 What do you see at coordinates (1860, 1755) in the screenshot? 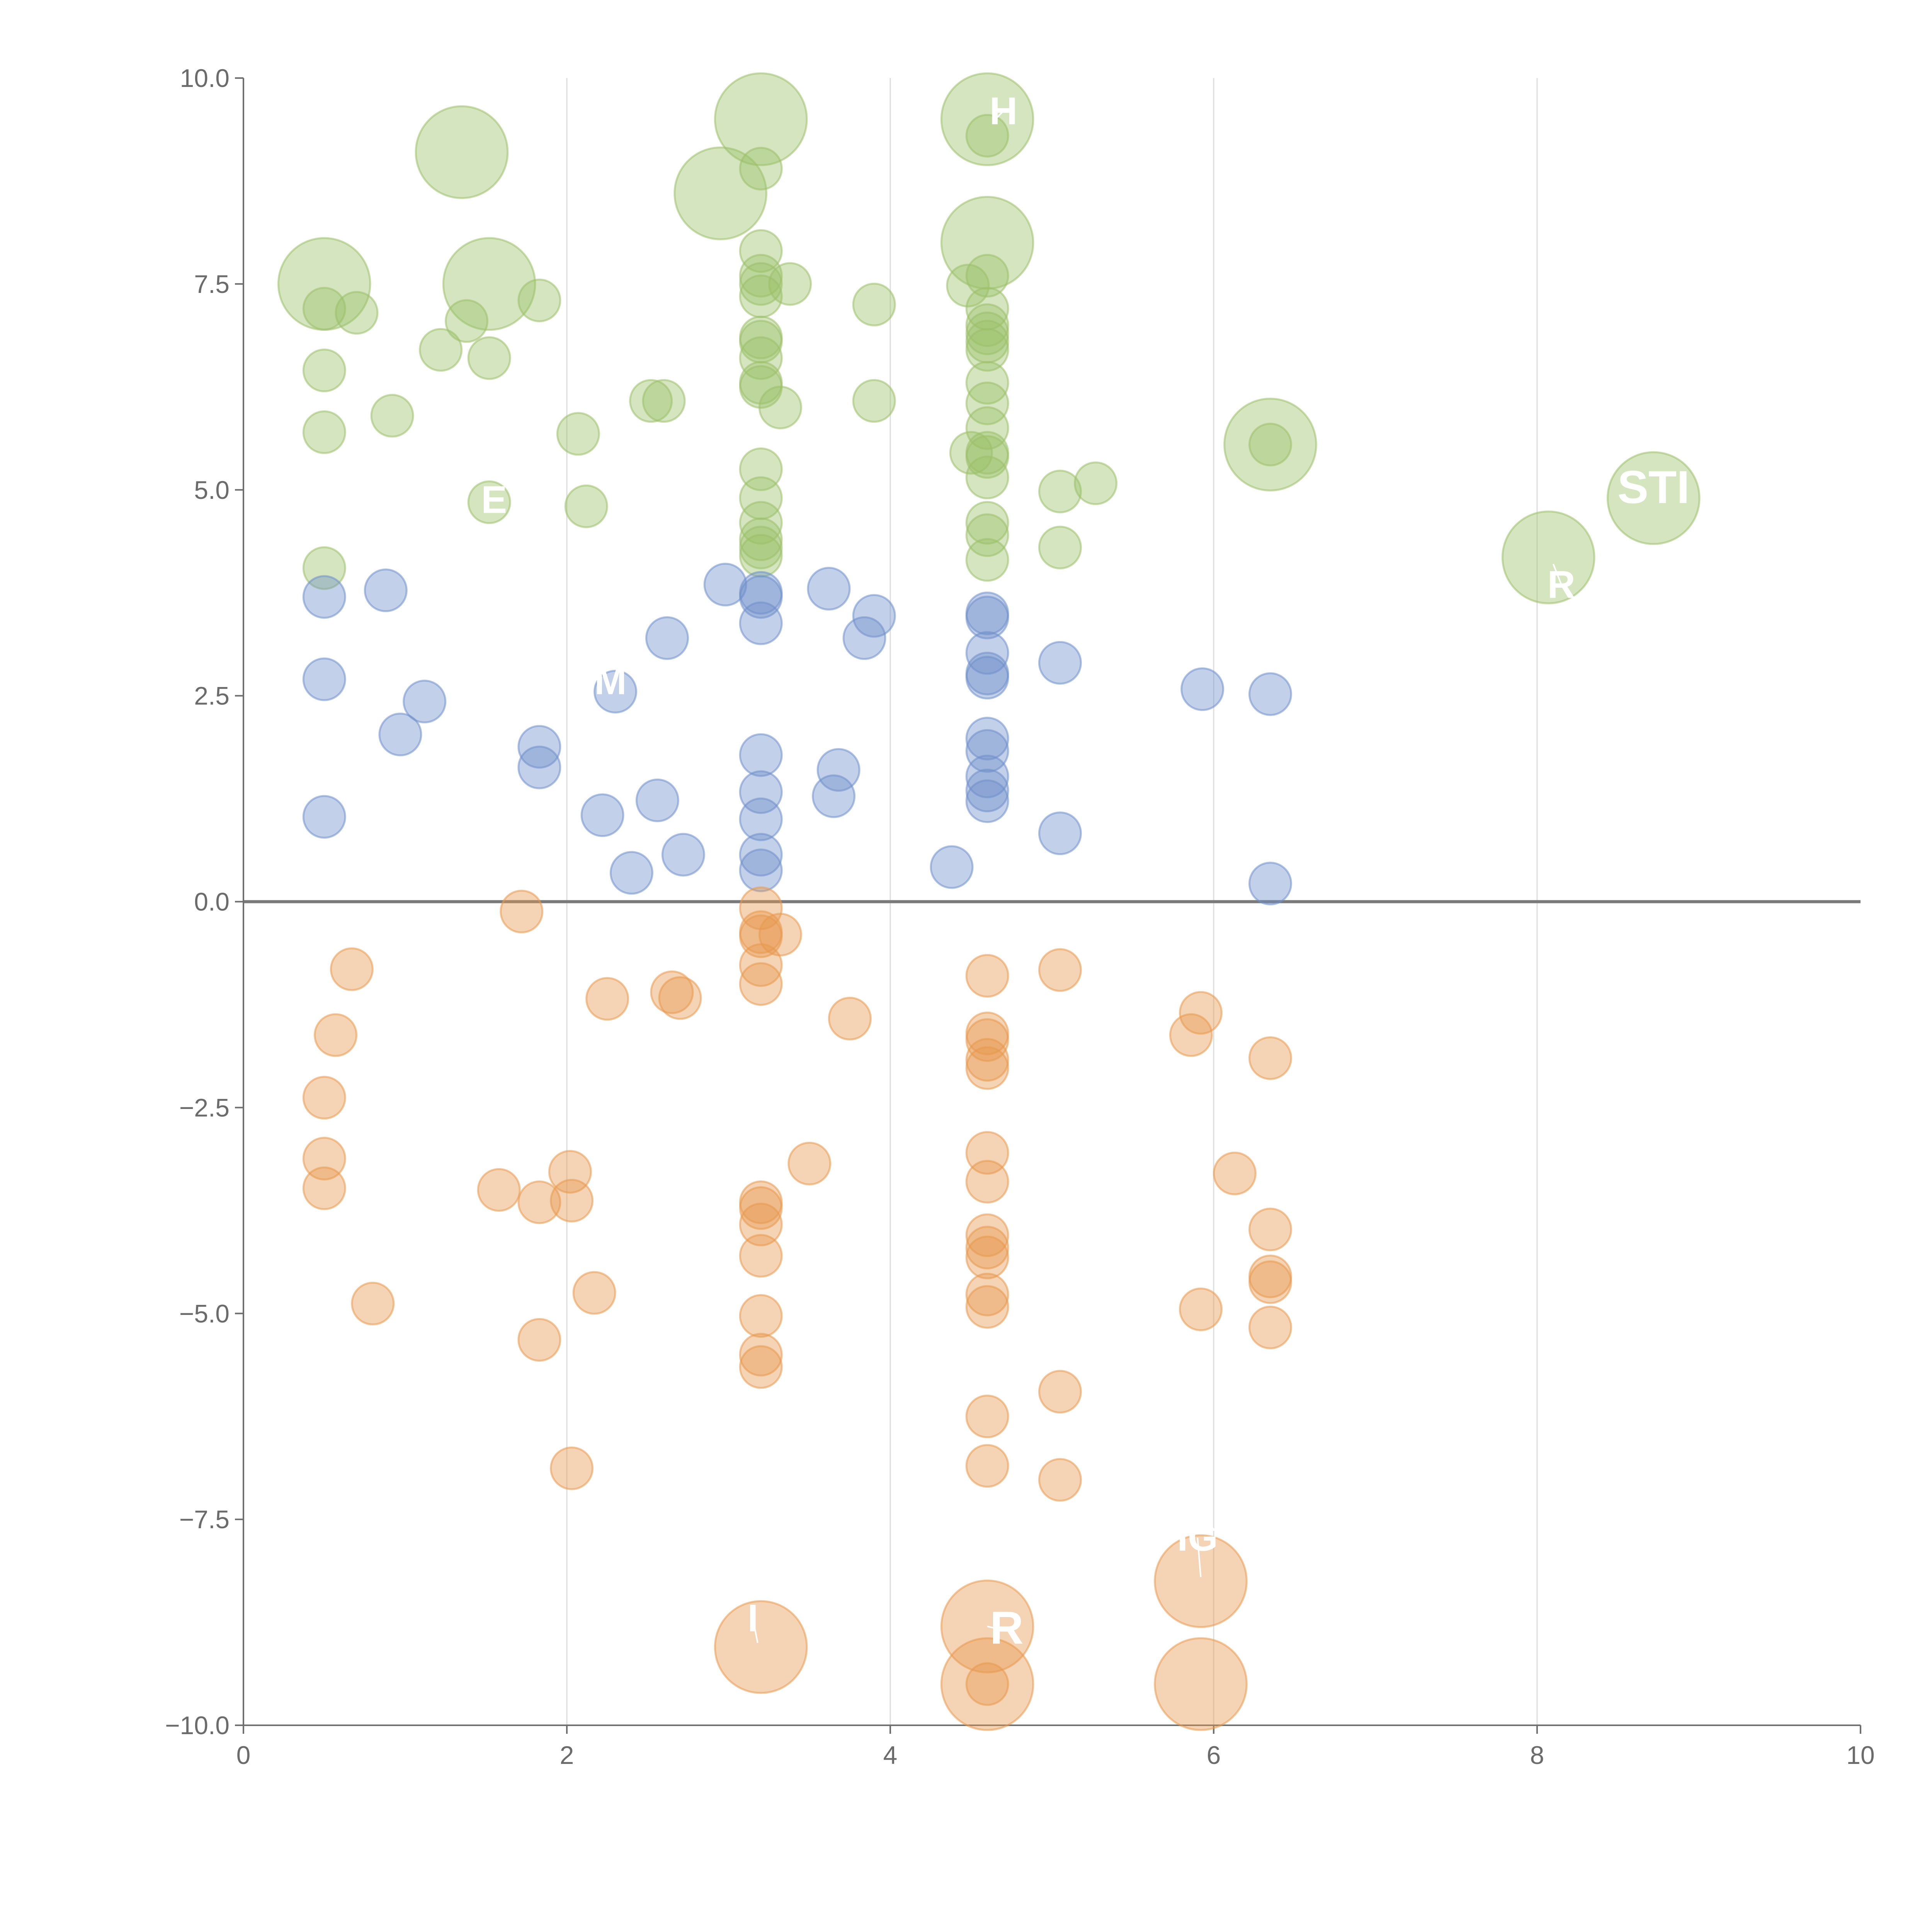
I see `x-tick-label: 10` at bounding box center [1860, 1755].